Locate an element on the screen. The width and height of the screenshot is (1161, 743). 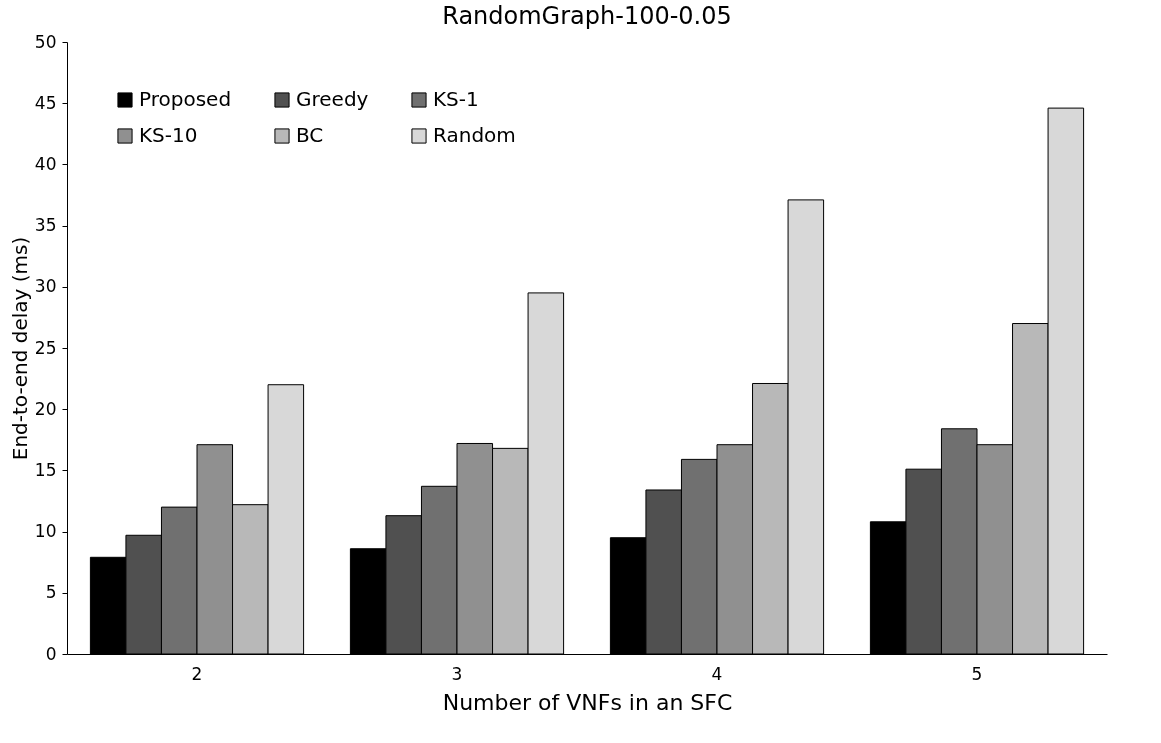
legend-label: KS-1 is located at coordinates (456, 99).